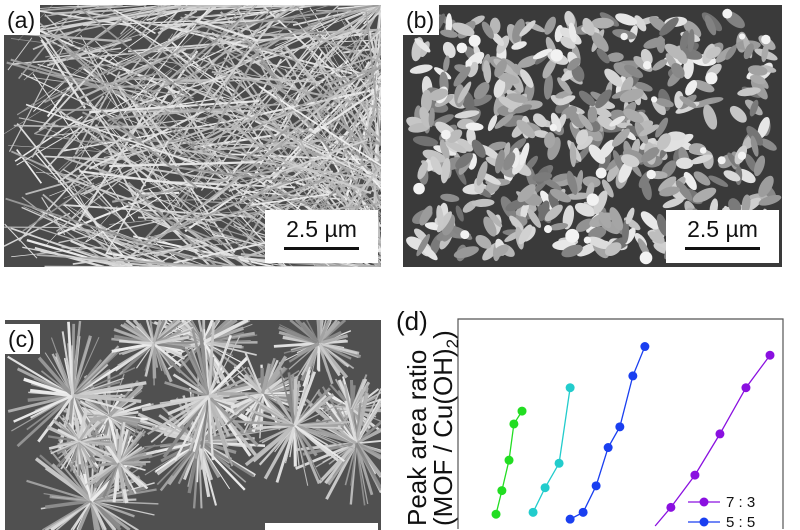 The height and width of the screenshot is (530, 800). Describe the element at coordinates (412, 321) in the screenshot. I see `panel-label-d: (d)` at that location.